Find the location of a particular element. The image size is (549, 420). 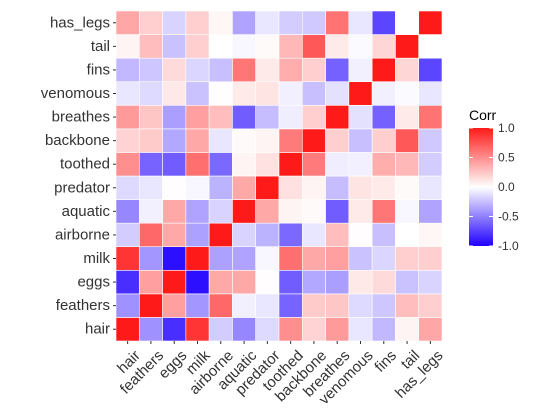

y-axis-label: has_legs is located at coordinates (80, 22).